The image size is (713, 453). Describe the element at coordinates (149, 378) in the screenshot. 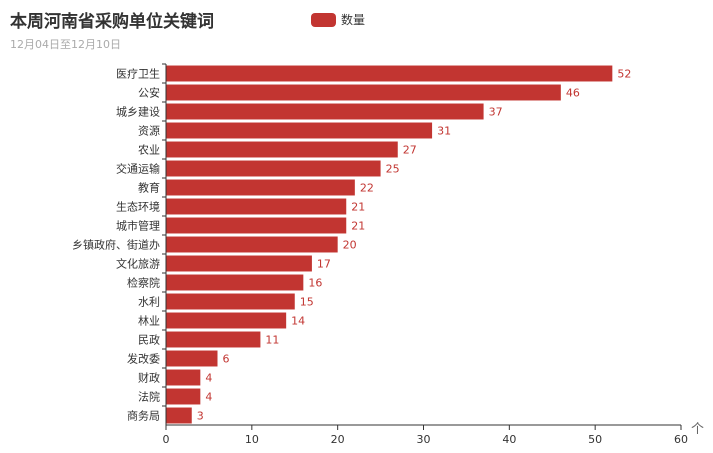

I see `category-label: 财政` at that location.